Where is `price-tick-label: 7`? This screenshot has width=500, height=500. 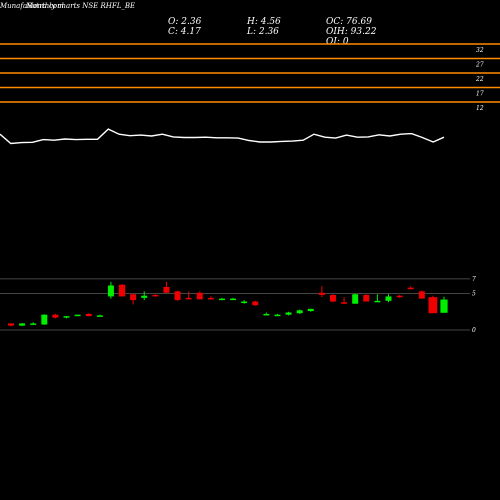
price-tick-label: 7 is located at coordinates (474, 279).